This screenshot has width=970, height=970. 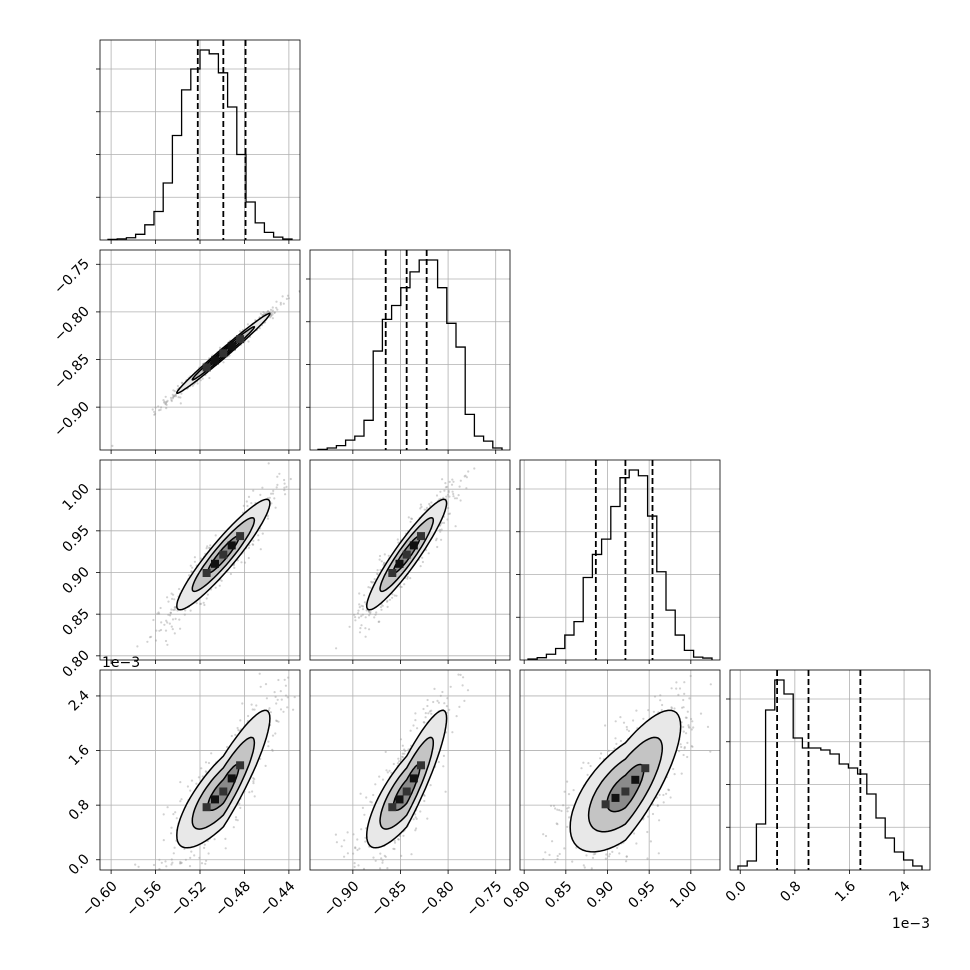 What do you see at coordinates (72, 277) in the screenshot?
I see `y-tick-label: −0.75` at bounding box center [72, 277].